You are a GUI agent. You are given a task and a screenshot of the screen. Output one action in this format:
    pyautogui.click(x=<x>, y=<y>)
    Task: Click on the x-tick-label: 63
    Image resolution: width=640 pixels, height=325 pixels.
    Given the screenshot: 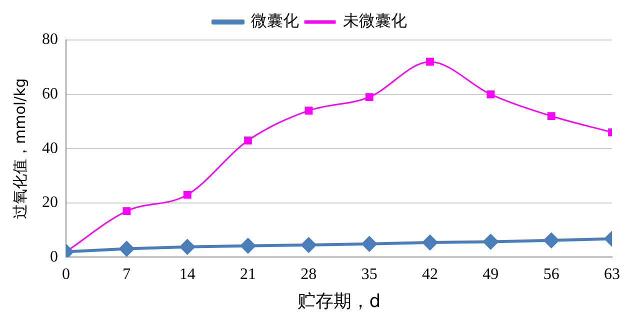 What is the action you would take?
    pyautogui.click(x=612, y=275)
    